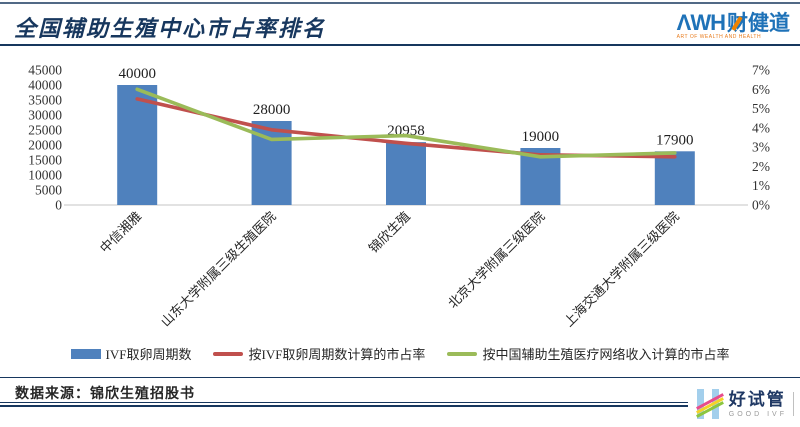  I want to click on left-axis-tick-label: 40000, so click(45, 85).